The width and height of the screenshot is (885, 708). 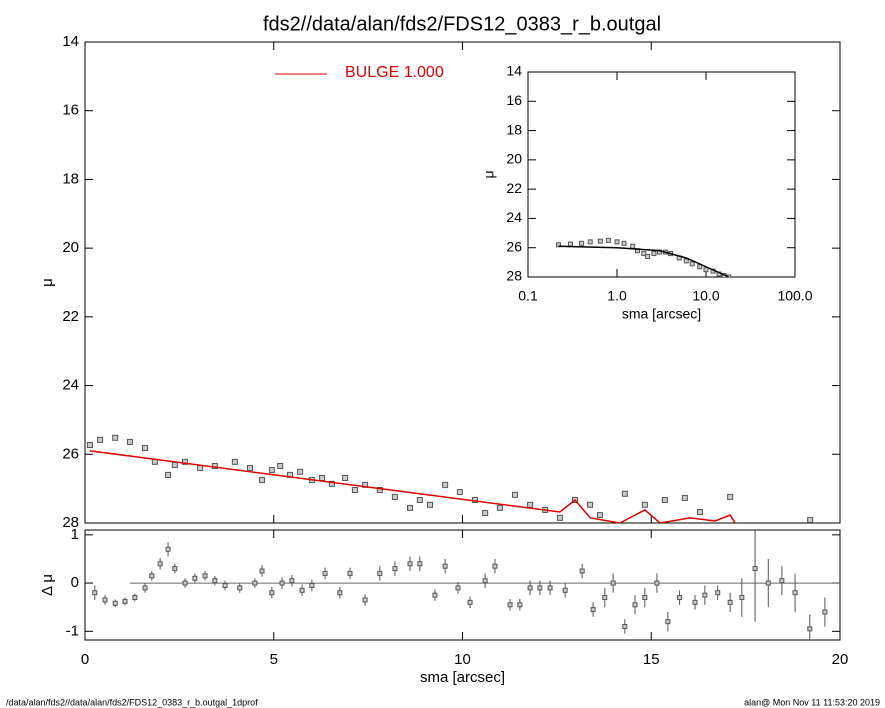 I want to click on x-tick-label: 0.1, so click(x=528, y=296).